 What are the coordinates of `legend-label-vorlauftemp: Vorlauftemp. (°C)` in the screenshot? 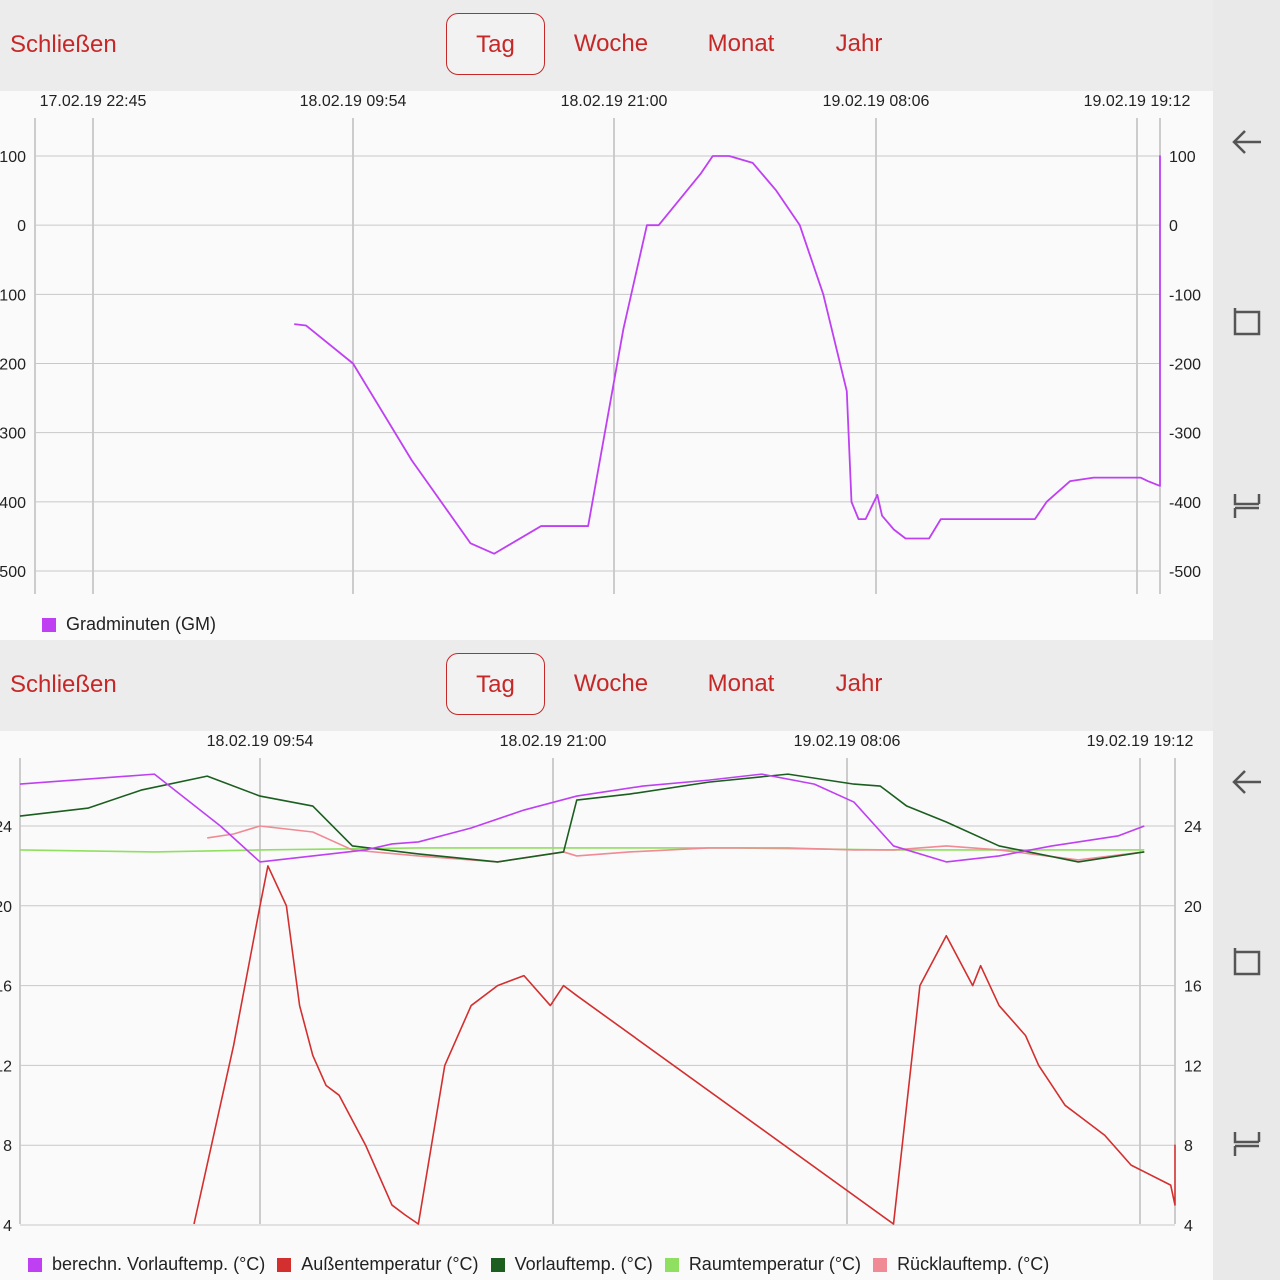 It's located at (583, 1264).